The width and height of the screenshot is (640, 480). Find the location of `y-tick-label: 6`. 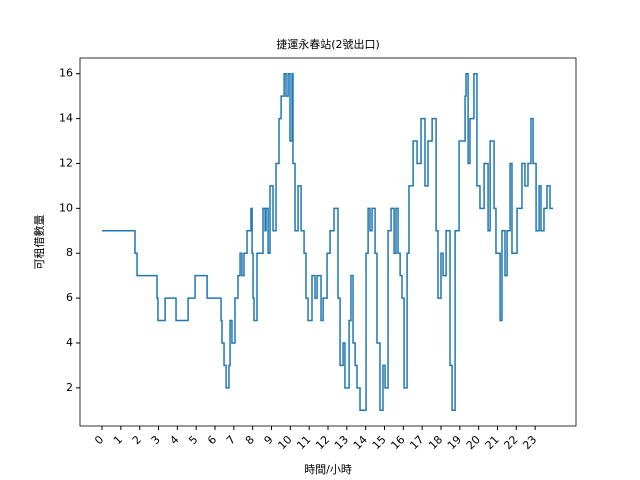

y-tick-label: 6 is located at coordinates (69, 297).